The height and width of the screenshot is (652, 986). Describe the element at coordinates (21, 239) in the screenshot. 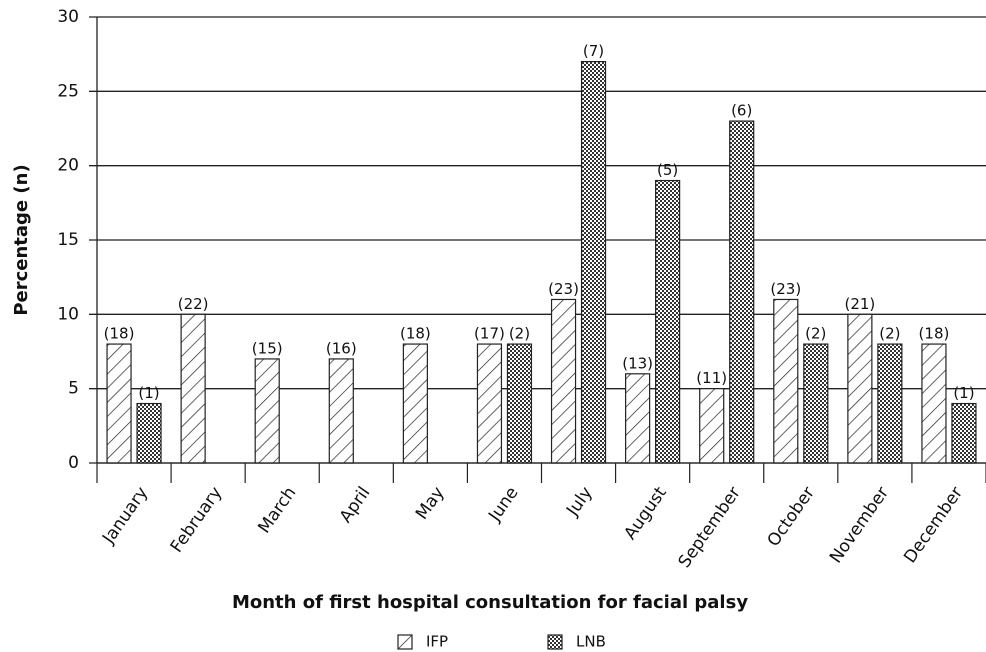

I see `y-axis-title: Percentage (n)` at that location.